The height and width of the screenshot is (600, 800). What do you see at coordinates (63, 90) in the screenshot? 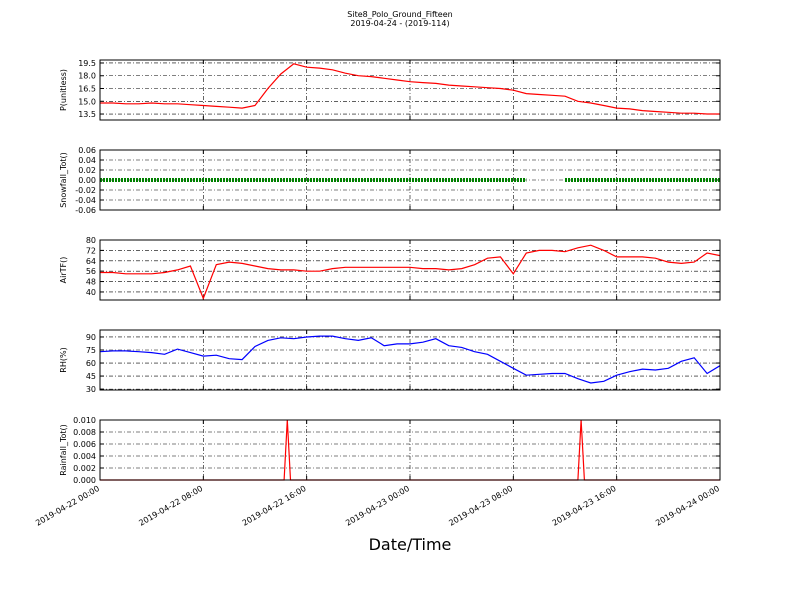
I see `y-axis-label: P(unitless)` at bounding box center [63, 90].